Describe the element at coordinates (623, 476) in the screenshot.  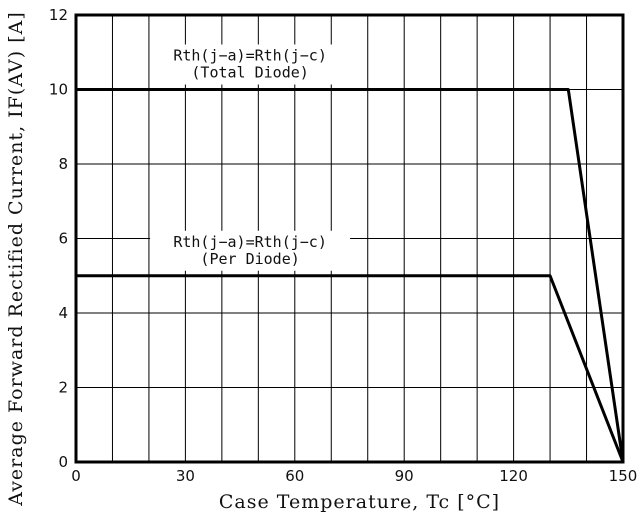
I see `x-tick-label: 150` at that location.